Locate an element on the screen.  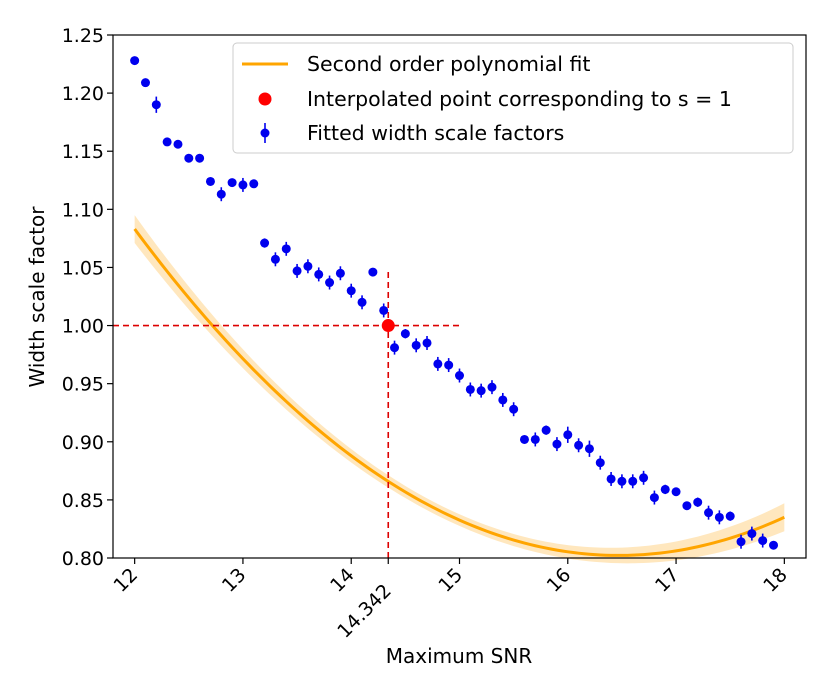
interpolated-point-layer is located at coordinates (388, 326).